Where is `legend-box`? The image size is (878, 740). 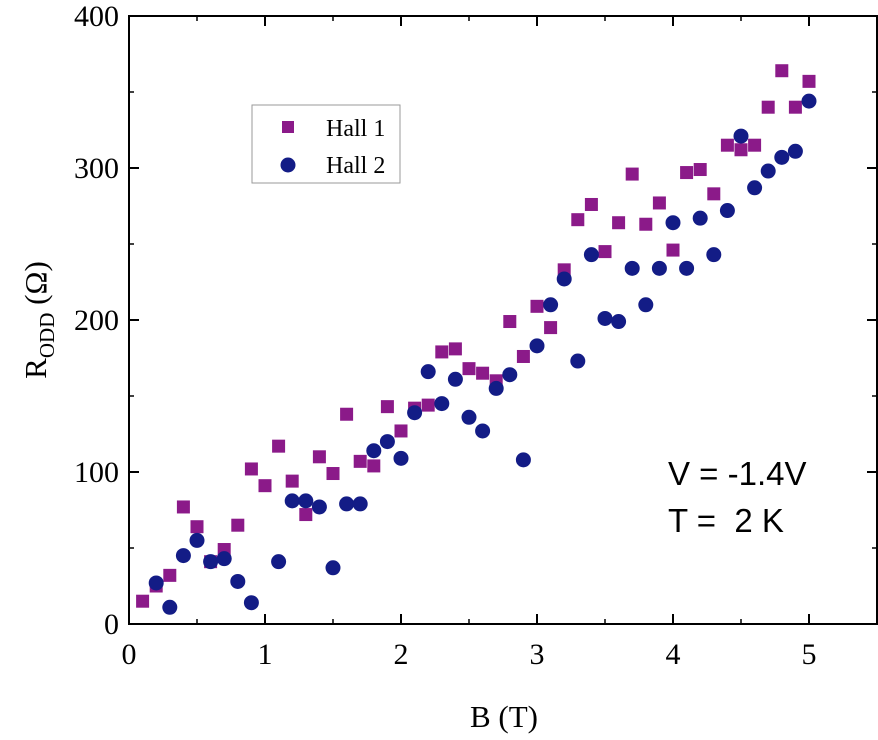 legend-box is located at coordinates (326, 144).